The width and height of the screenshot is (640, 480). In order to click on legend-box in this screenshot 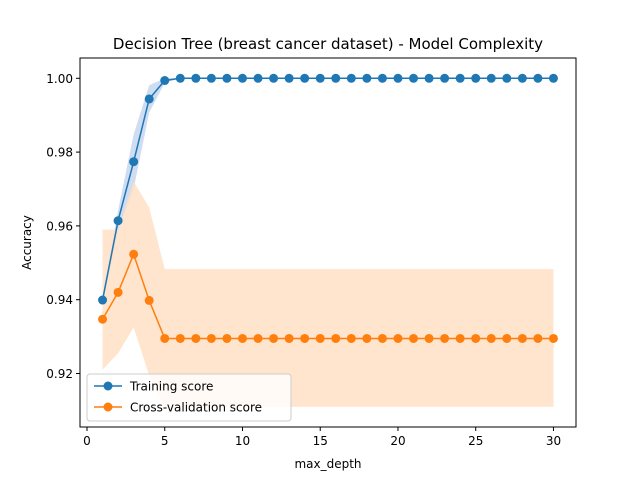, I will do `click(189, 397)`.